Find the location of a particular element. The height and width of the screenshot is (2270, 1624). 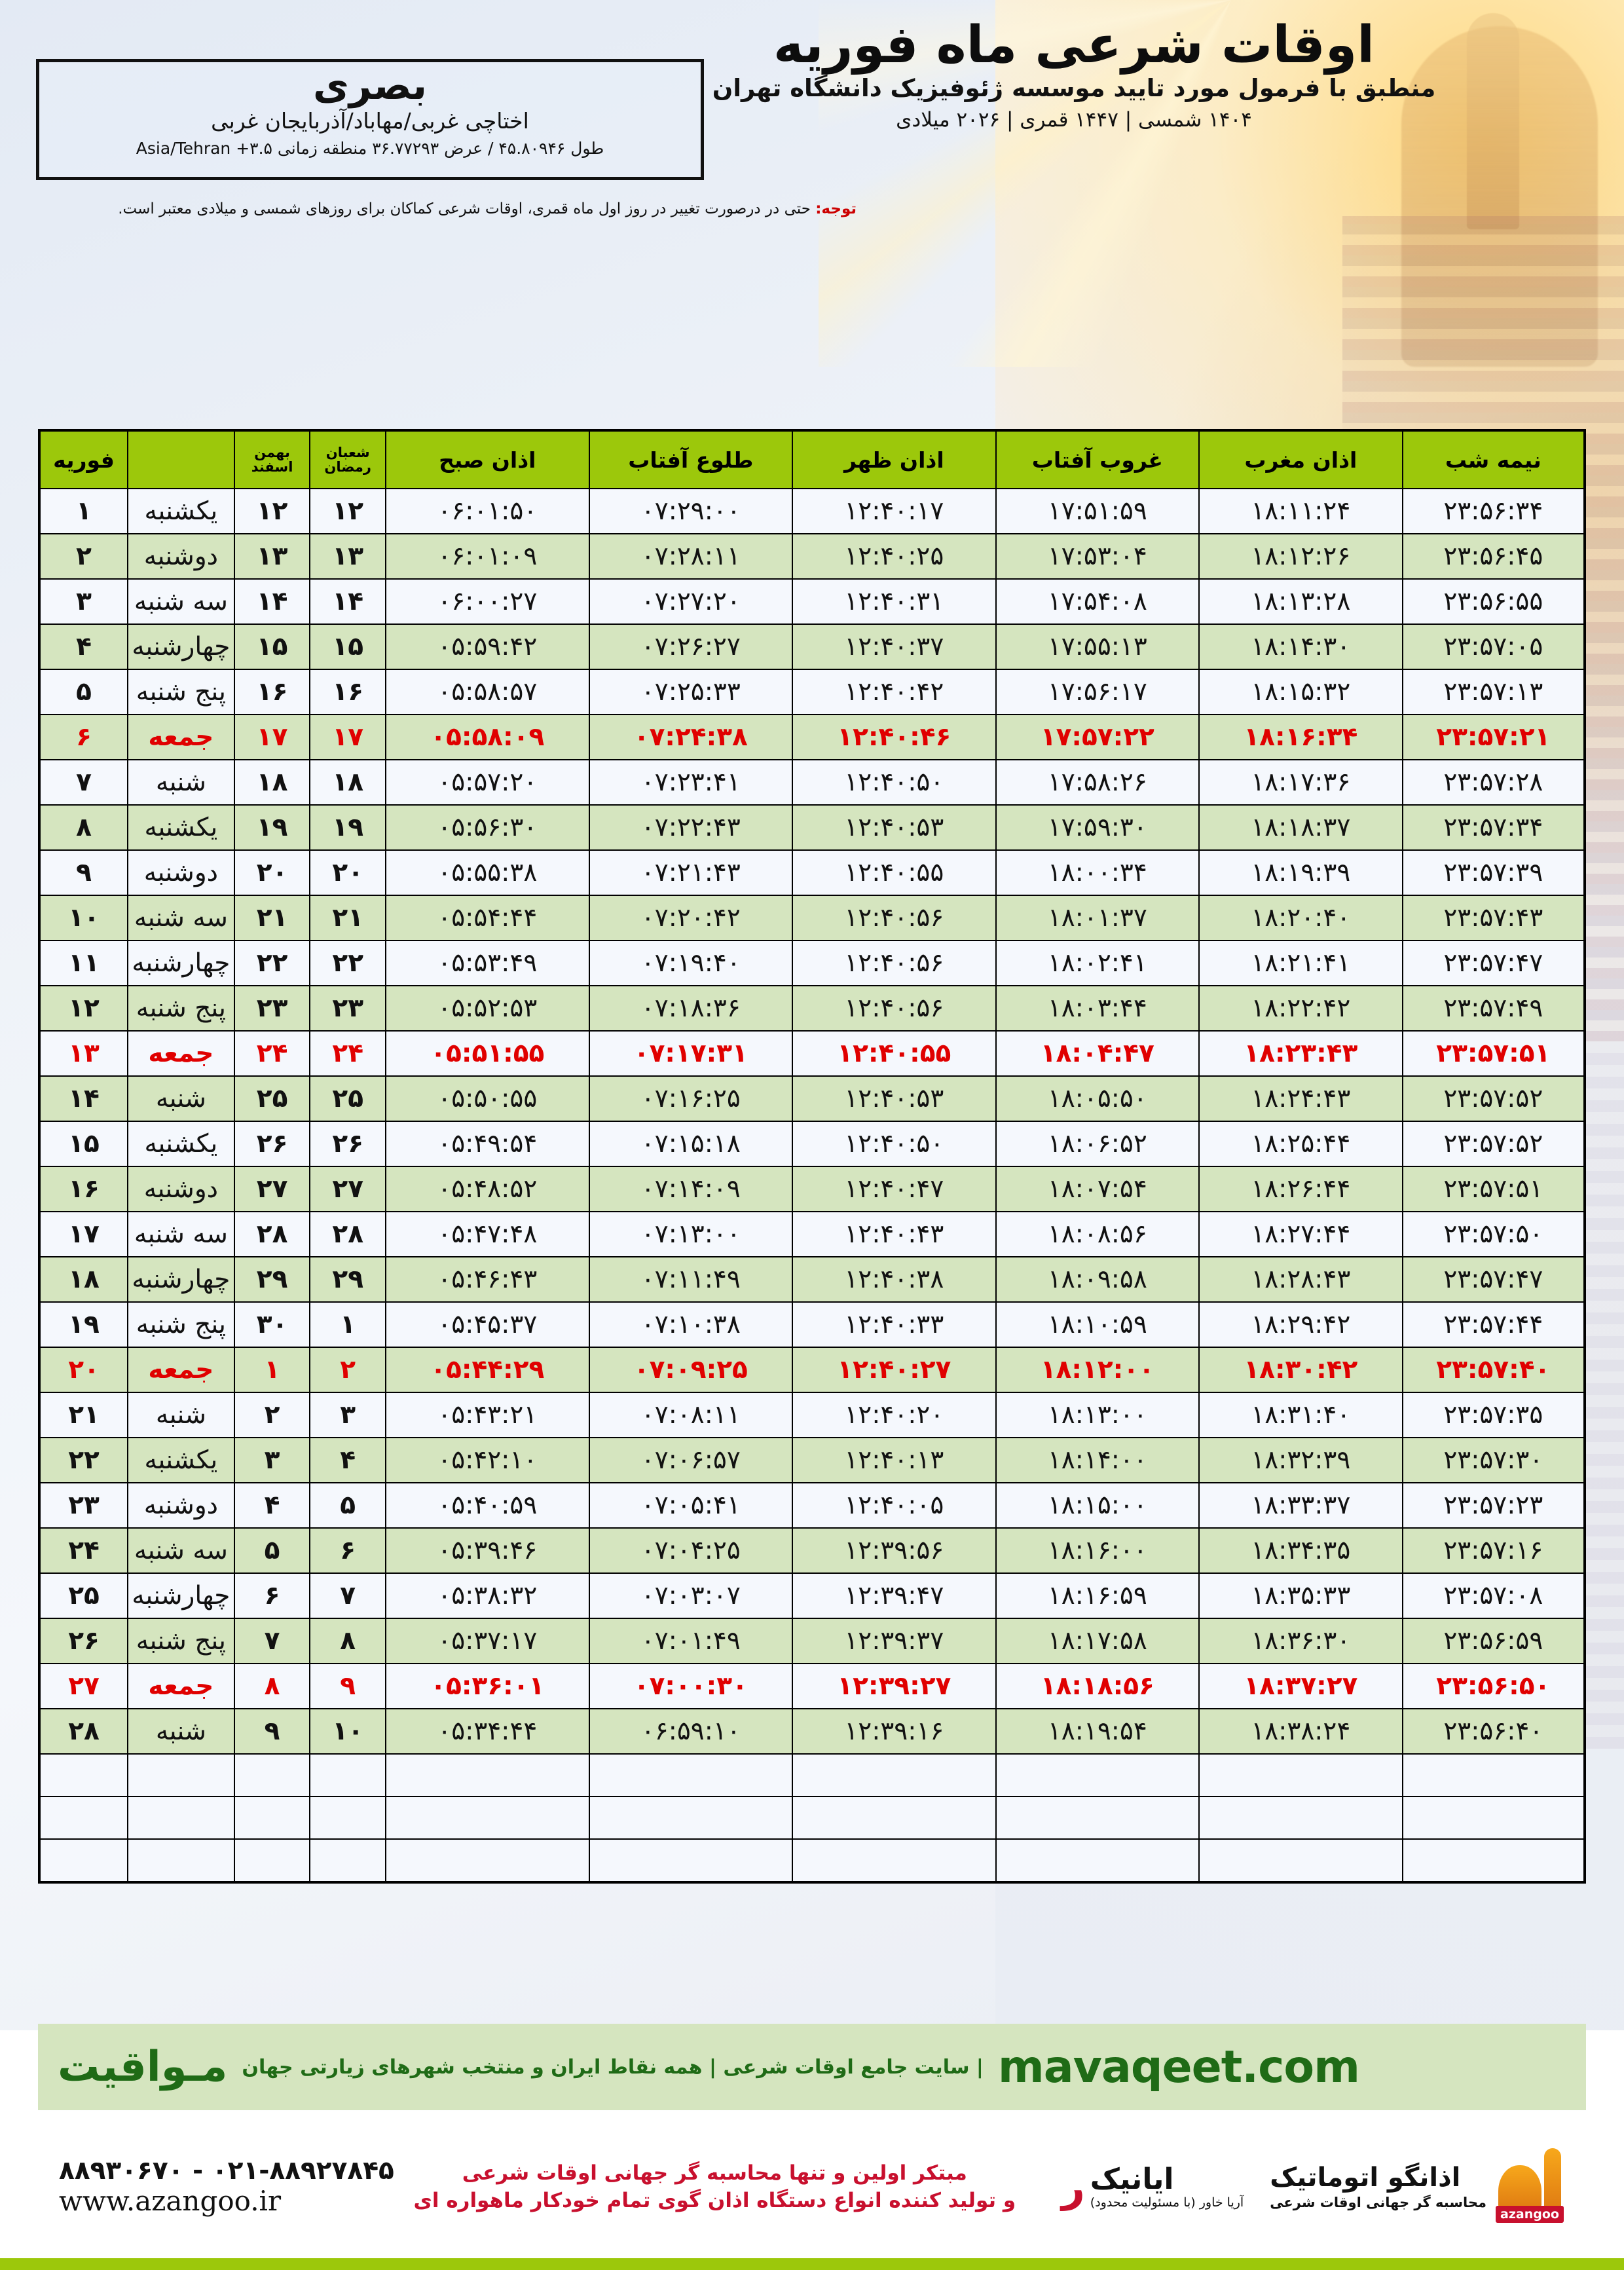

cell-weekday: چهارشنبه is located at coordinates (181, 646).